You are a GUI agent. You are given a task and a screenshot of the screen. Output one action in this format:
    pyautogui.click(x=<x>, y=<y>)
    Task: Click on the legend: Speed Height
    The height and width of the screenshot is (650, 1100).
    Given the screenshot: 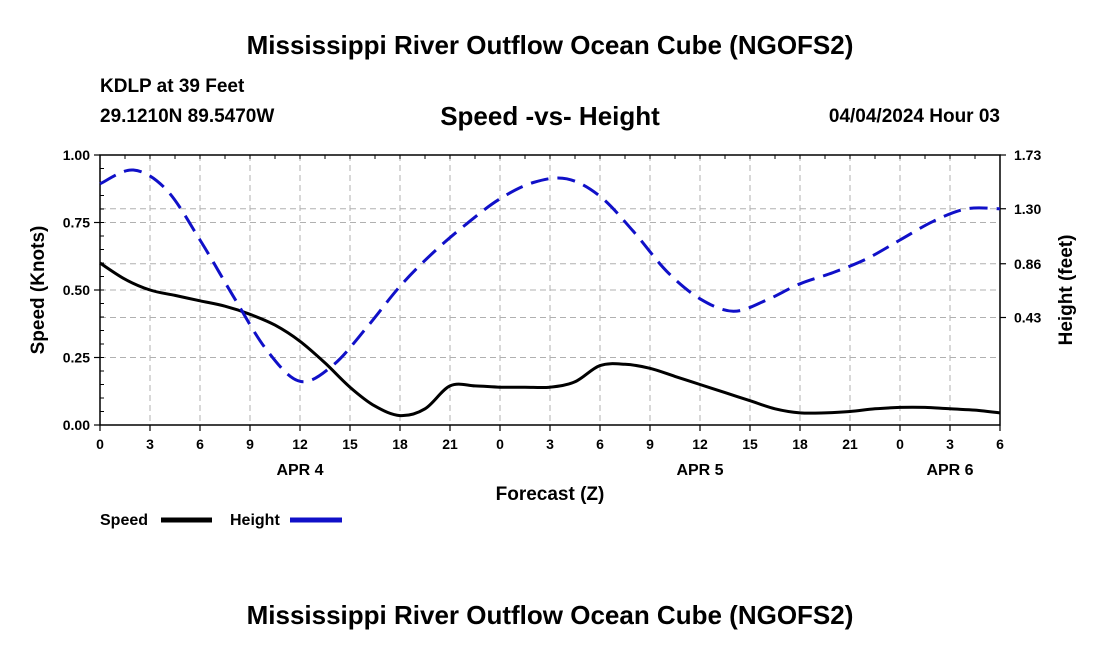 What is the action you would take?
    pyautogui.click(x=221, y=520)
    